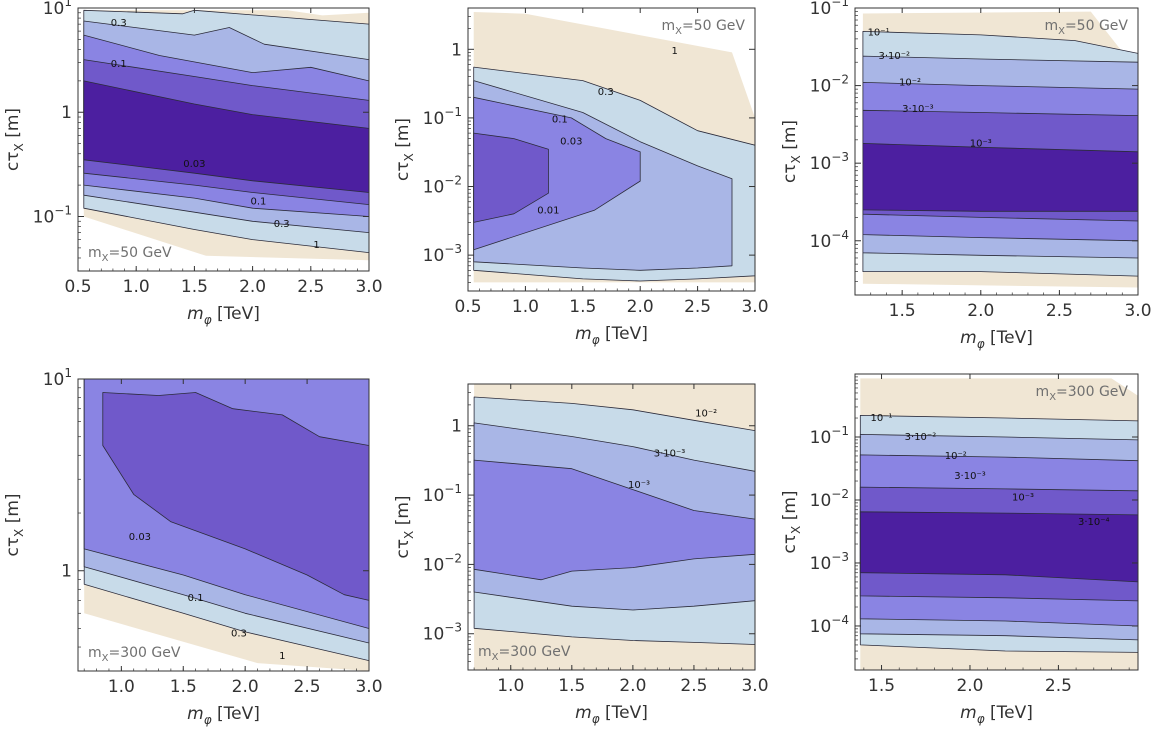 Image resolution: width=1158 pixels, height=735 pixels. Describe the element at coordinates (693, 686) in the screenshot. I see `x-tick-label: 2.5` at that location.